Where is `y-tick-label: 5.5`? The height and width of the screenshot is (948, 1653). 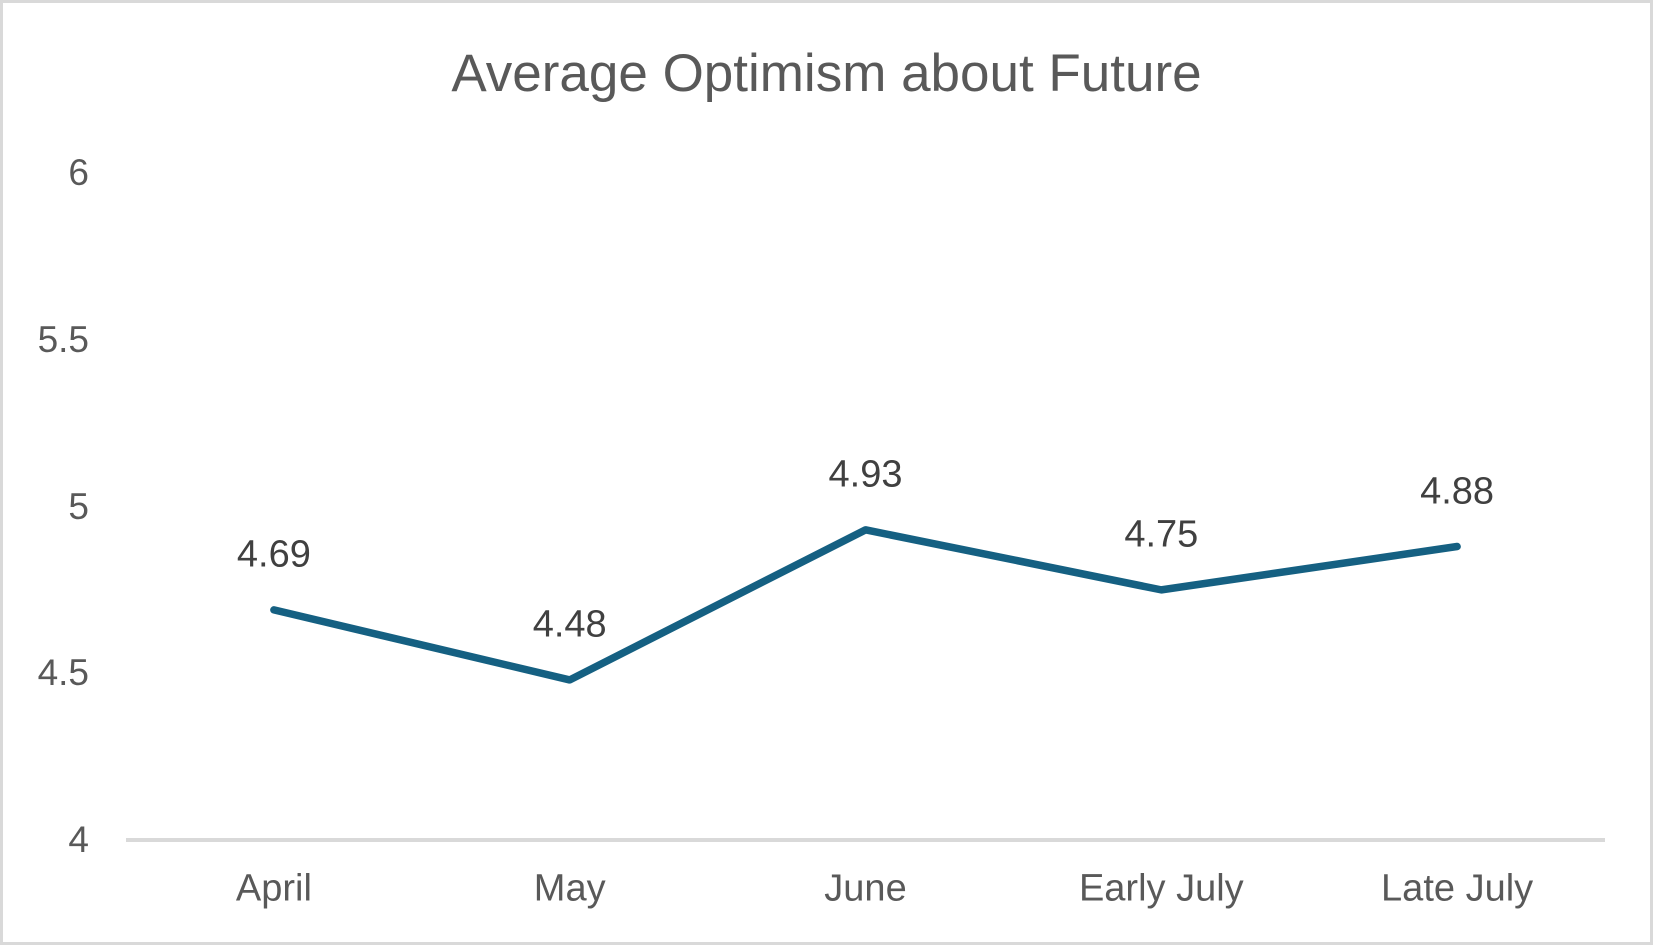 y-tick-label: 5.5 is located at coordinates (63, 339).